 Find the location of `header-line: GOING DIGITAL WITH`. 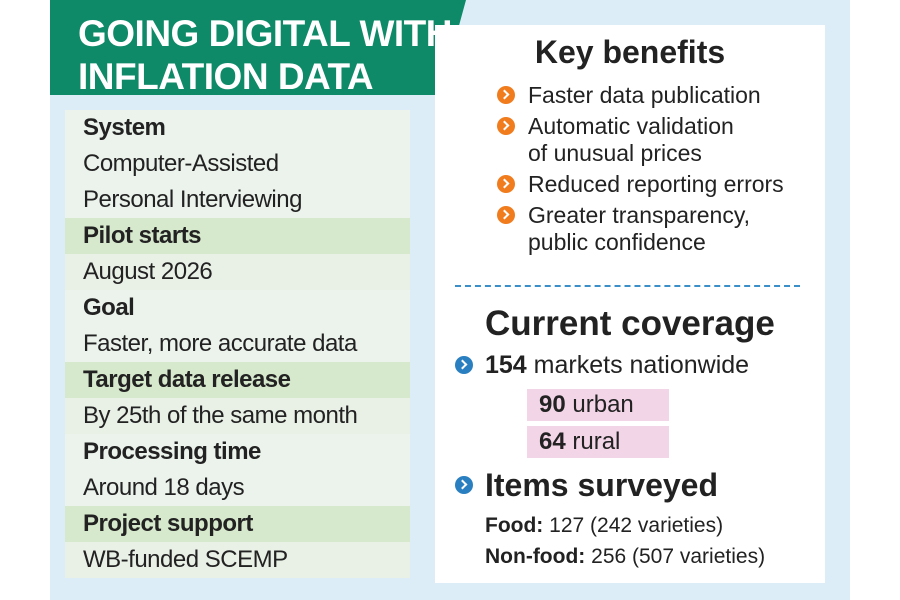

header-line: GOING DIGITAL WITH is located at coordinates (265, 33).